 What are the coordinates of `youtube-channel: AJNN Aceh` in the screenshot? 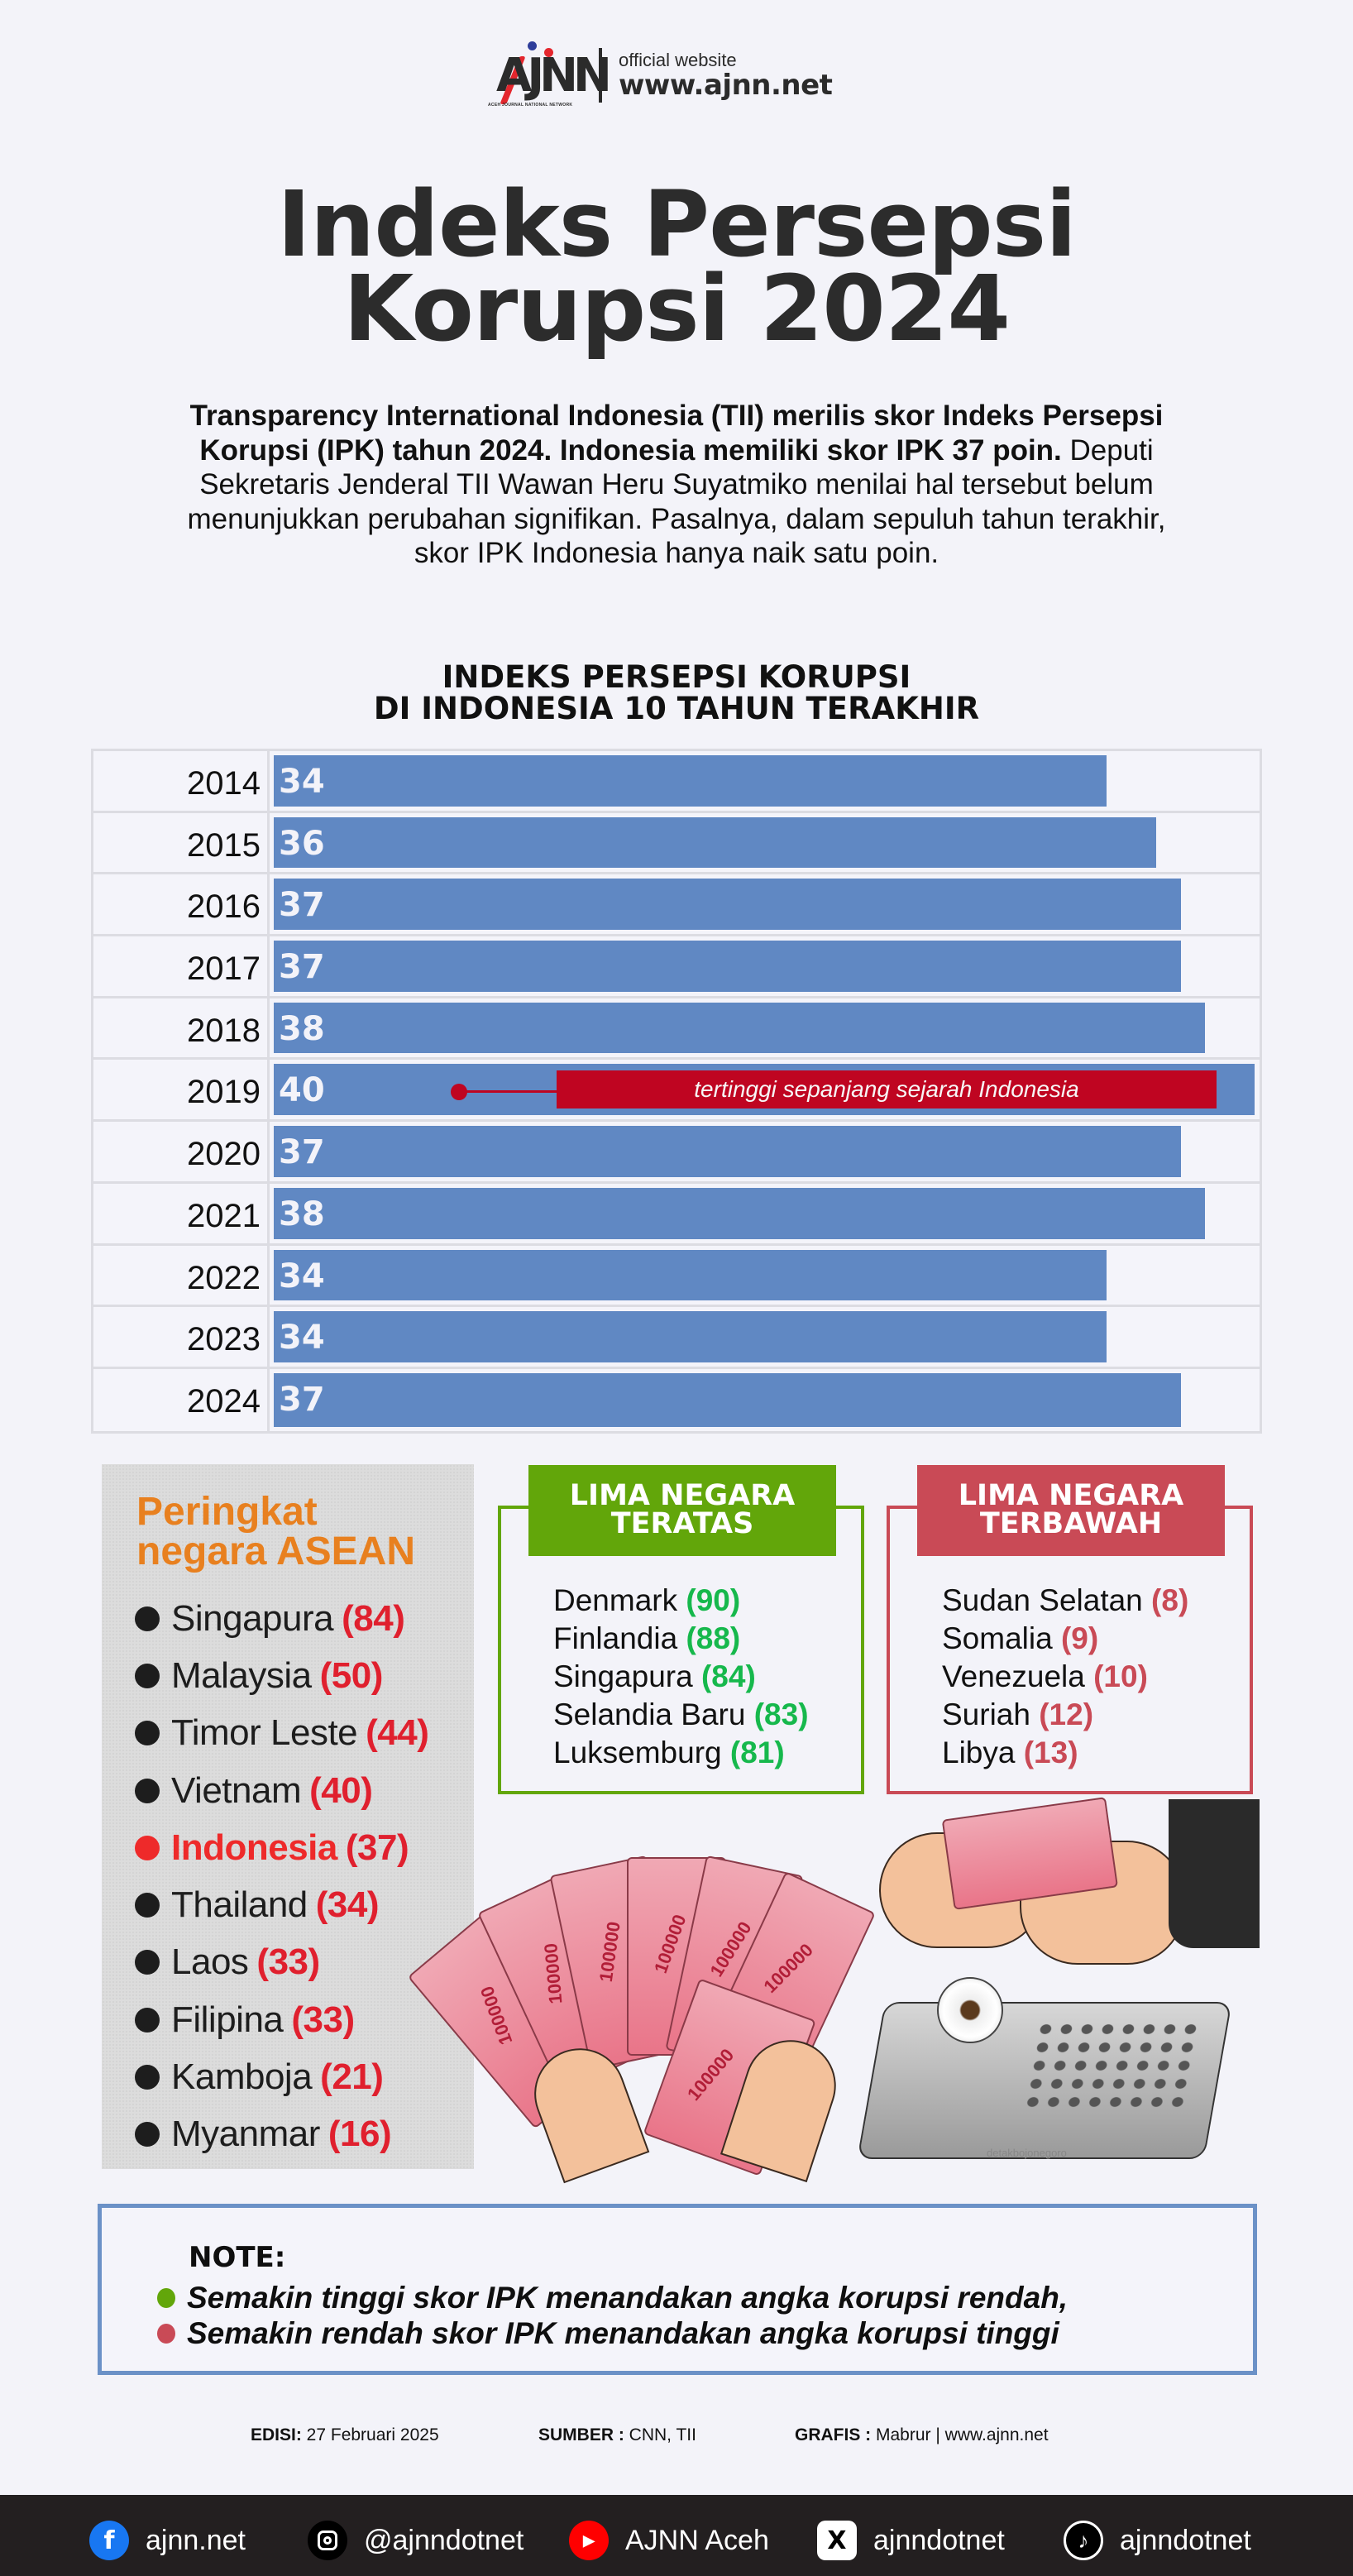 It's located at (697, 2540).